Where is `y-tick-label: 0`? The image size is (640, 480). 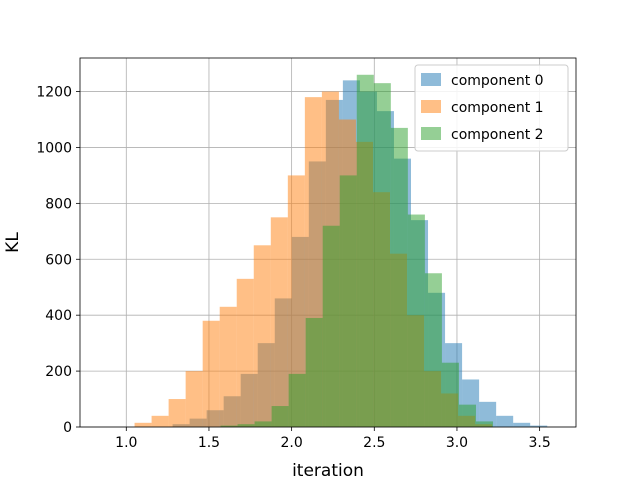
y-tick-label: 0 is located at coordinates (67, 428).